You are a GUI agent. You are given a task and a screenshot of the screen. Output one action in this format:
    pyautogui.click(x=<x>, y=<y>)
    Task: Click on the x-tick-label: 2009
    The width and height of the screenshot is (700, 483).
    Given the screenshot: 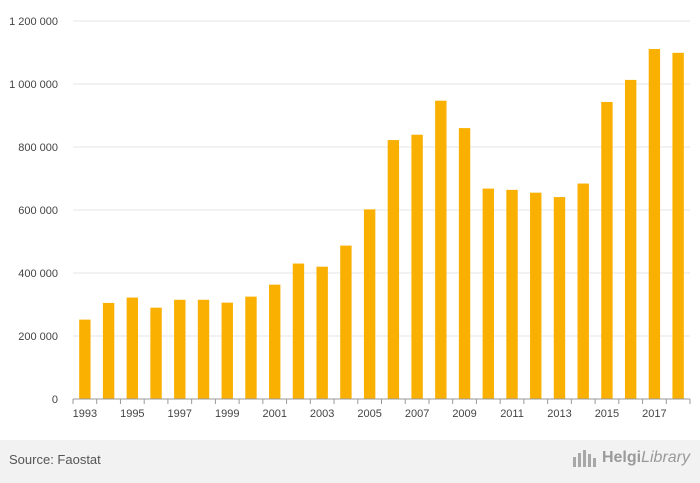 What is the action you would take?
    pyautogui.click(x=464, y=414)
    